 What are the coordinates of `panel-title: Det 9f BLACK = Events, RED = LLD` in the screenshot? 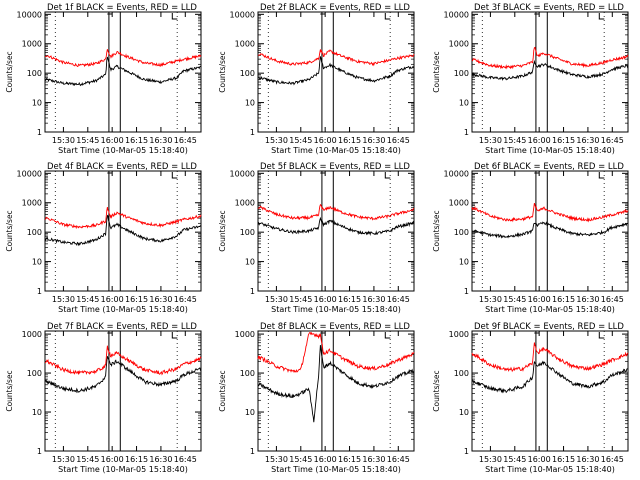 It's located at (549, 327).